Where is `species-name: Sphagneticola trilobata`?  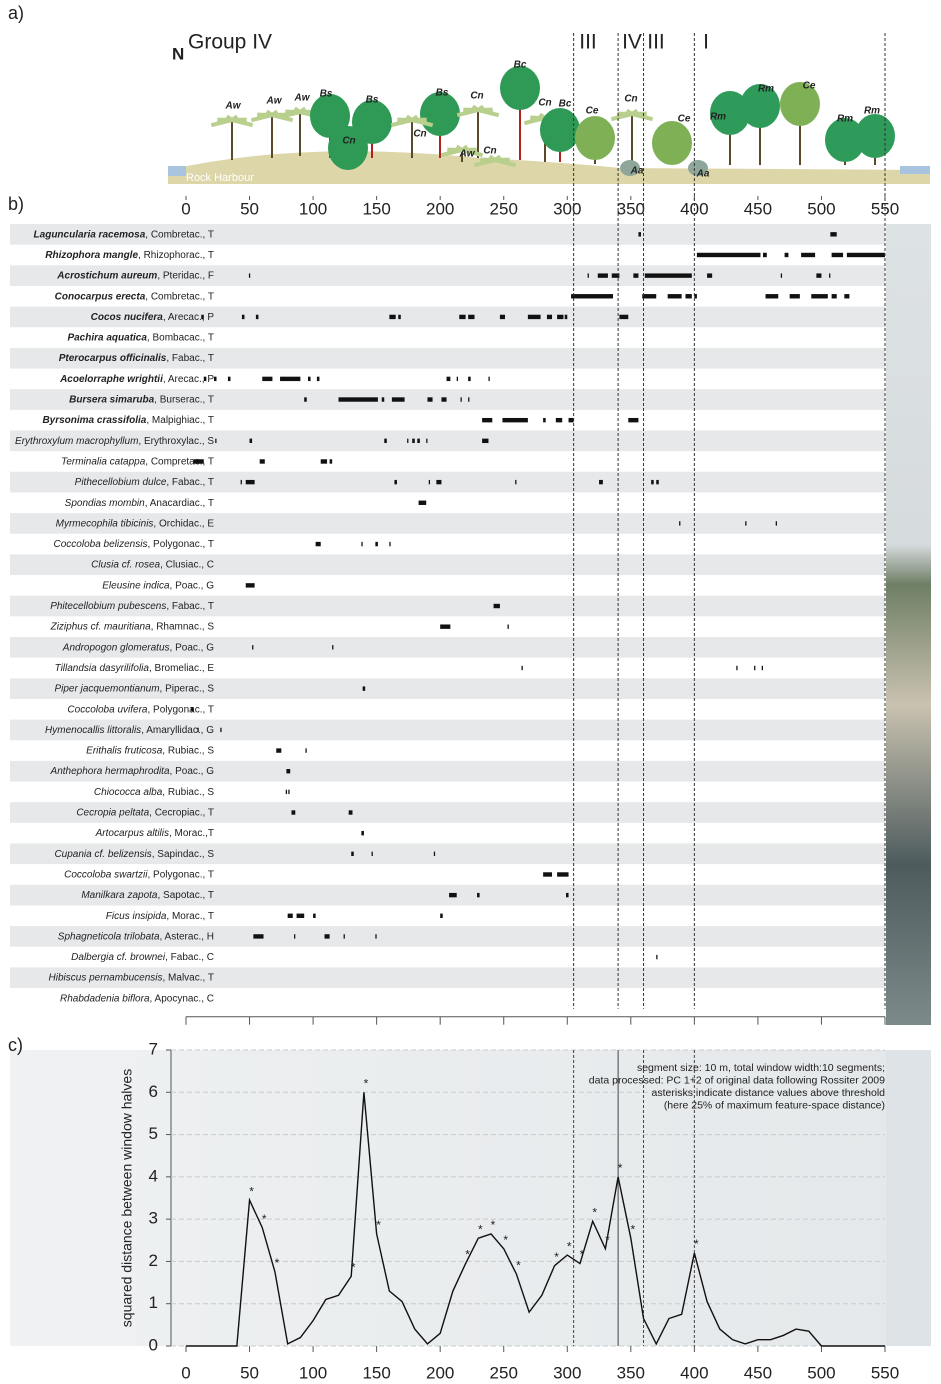 species-name: Sphagneticola trilobata is located at coordinates (109, 936).